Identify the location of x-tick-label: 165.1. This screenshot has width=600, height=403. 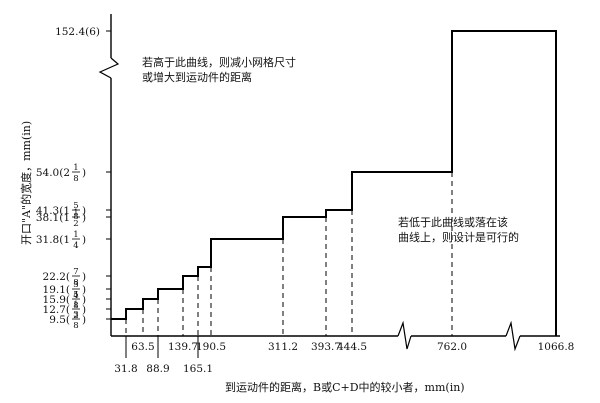
(198, 369).